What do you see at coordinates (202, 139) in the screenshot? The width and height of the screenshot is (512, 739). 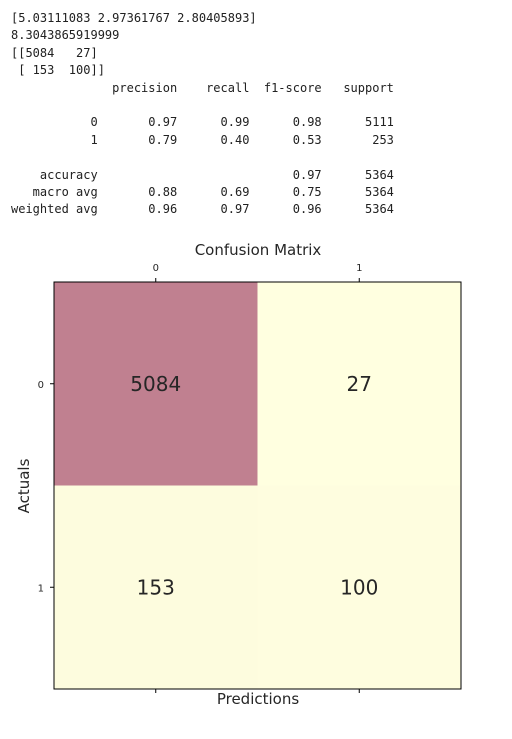 I see `report-row-class-1: 1 0.79 0.40 0.53 253` at bounding box center [202, 139].